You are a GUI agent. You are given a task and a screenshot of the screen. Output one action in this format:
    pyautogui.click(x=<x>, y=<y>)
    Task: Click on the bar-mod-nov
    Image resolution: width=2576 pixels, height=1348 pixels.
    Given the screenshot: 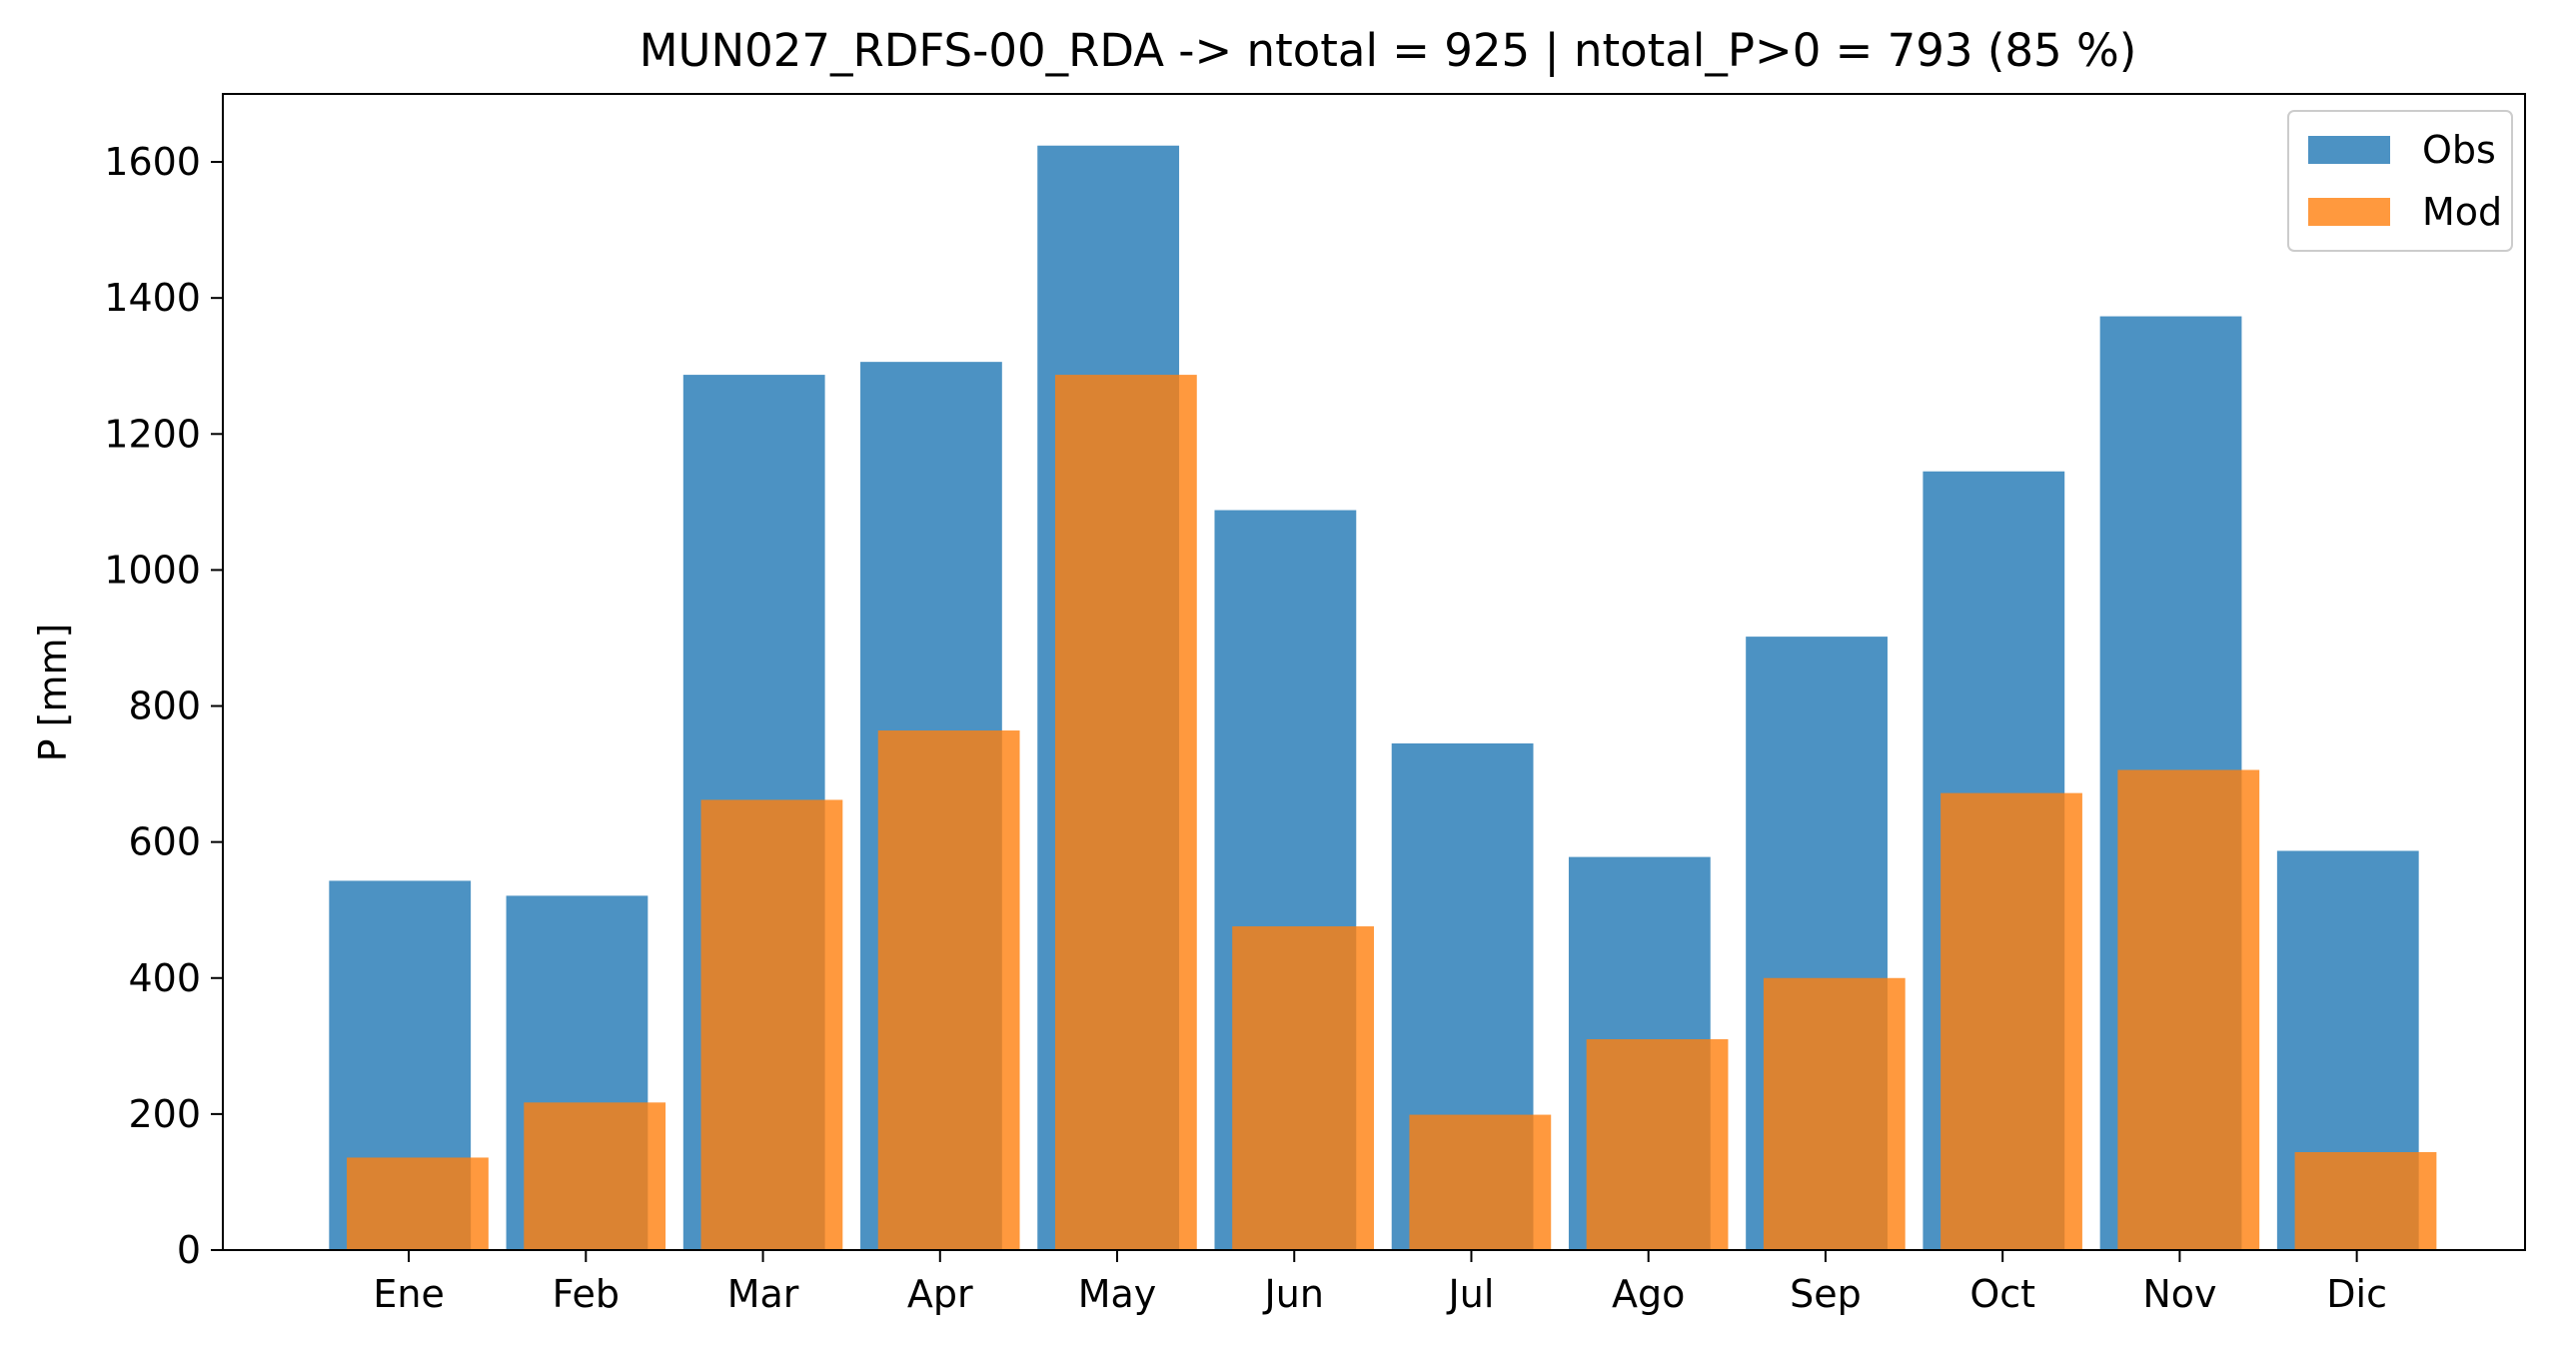 What is the action you would take?
    pyautogui.click(x=2188, y=1010)
    